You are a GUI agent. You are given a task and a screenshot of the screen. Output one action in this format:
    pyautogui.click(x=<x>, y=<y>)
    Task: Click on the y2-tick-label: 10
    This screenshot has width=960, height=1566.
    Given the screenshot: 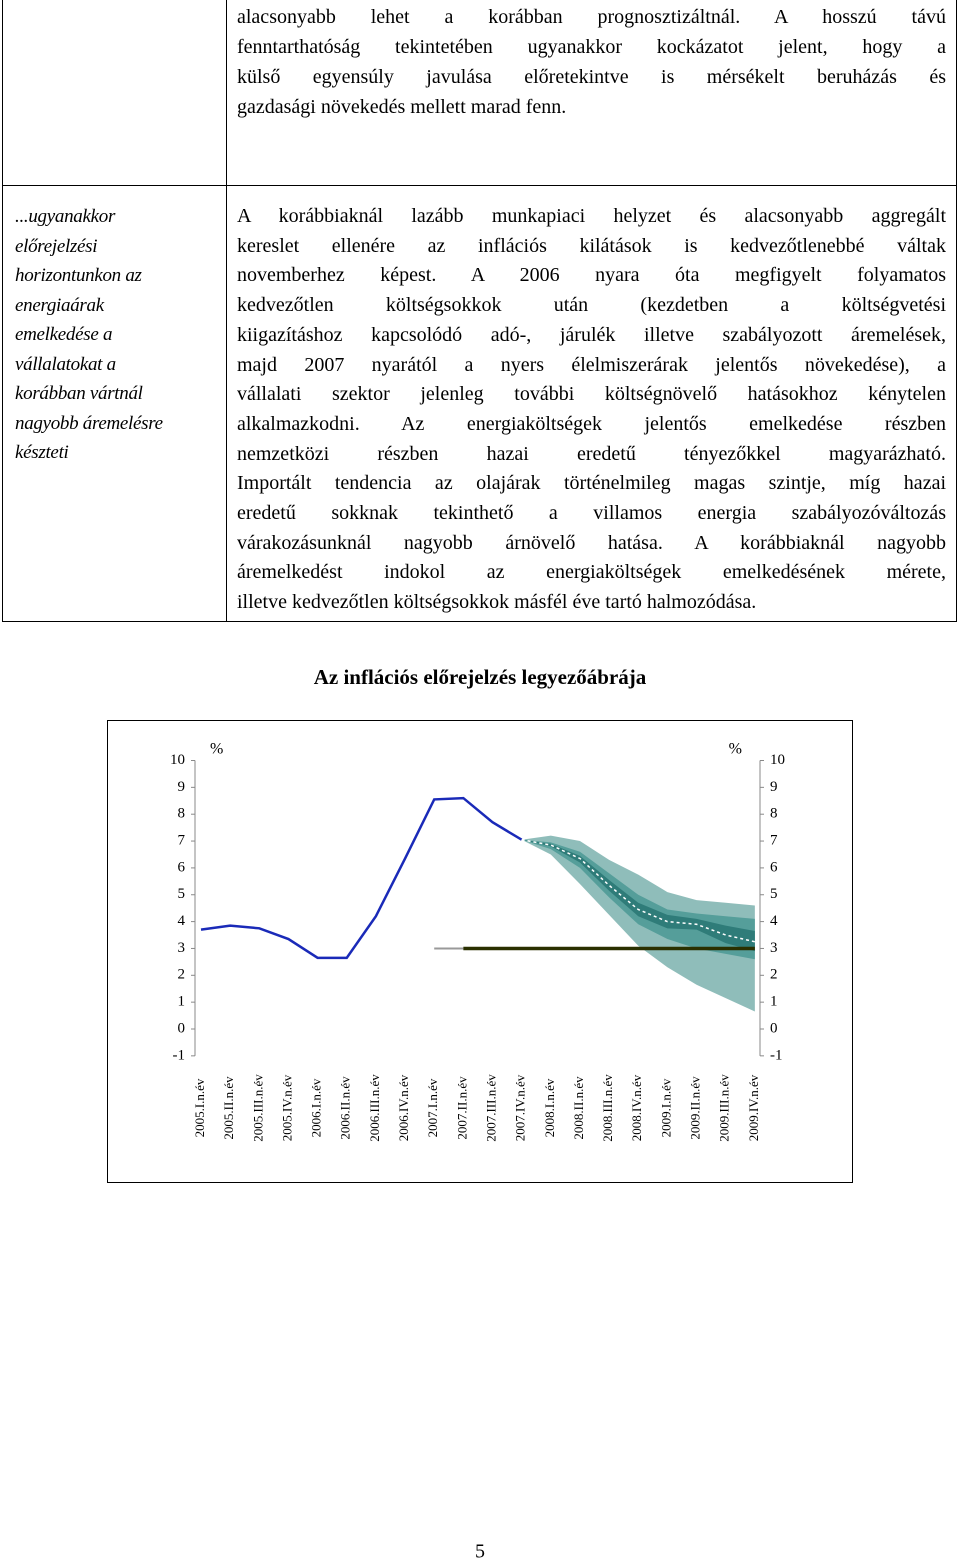 What is the action you would take?
    pyautogui.click(x=777, y=760)
    